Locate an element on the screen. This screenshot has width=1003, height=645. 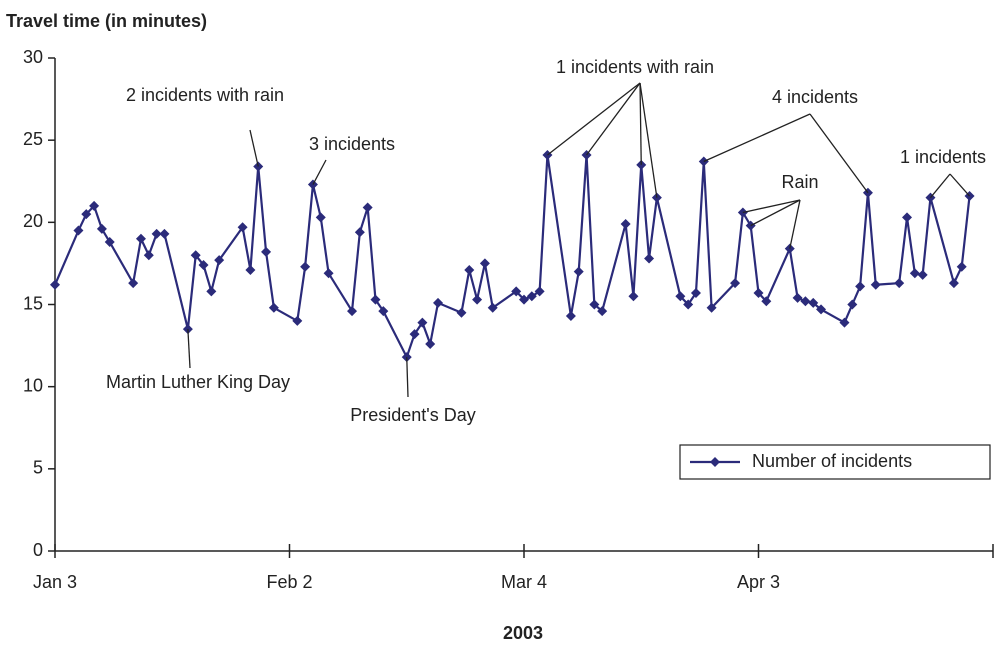
y-tick-label: 15 is located at coordinates (33, 303).